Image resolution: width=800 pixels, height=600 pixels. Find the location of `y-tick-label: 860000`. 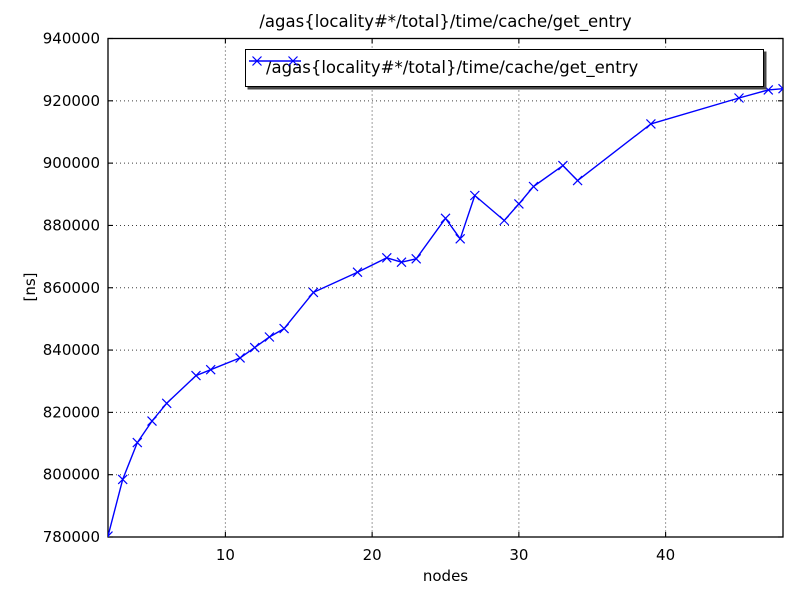

y-tick-label: 860000 is located at coordinates (71, 288).